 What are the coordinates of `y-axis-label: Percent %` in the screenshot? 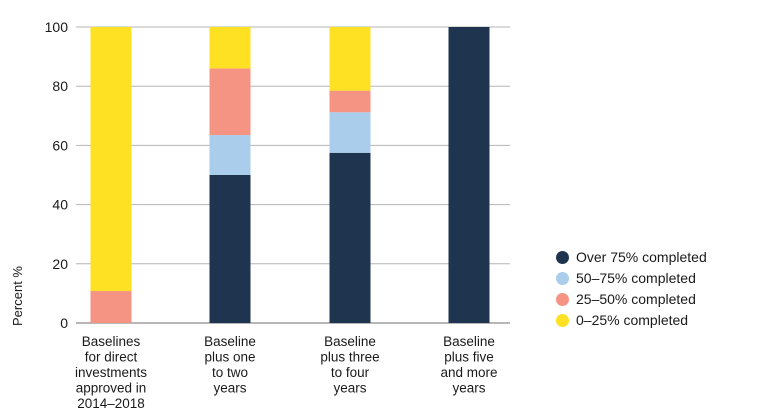 It's located at (17, 296).